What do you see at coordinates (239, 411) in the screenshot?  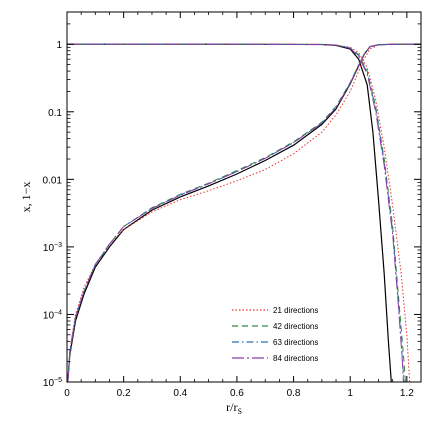 I see `x-axis-title-subscript: S` at bounding box center [239, 411].